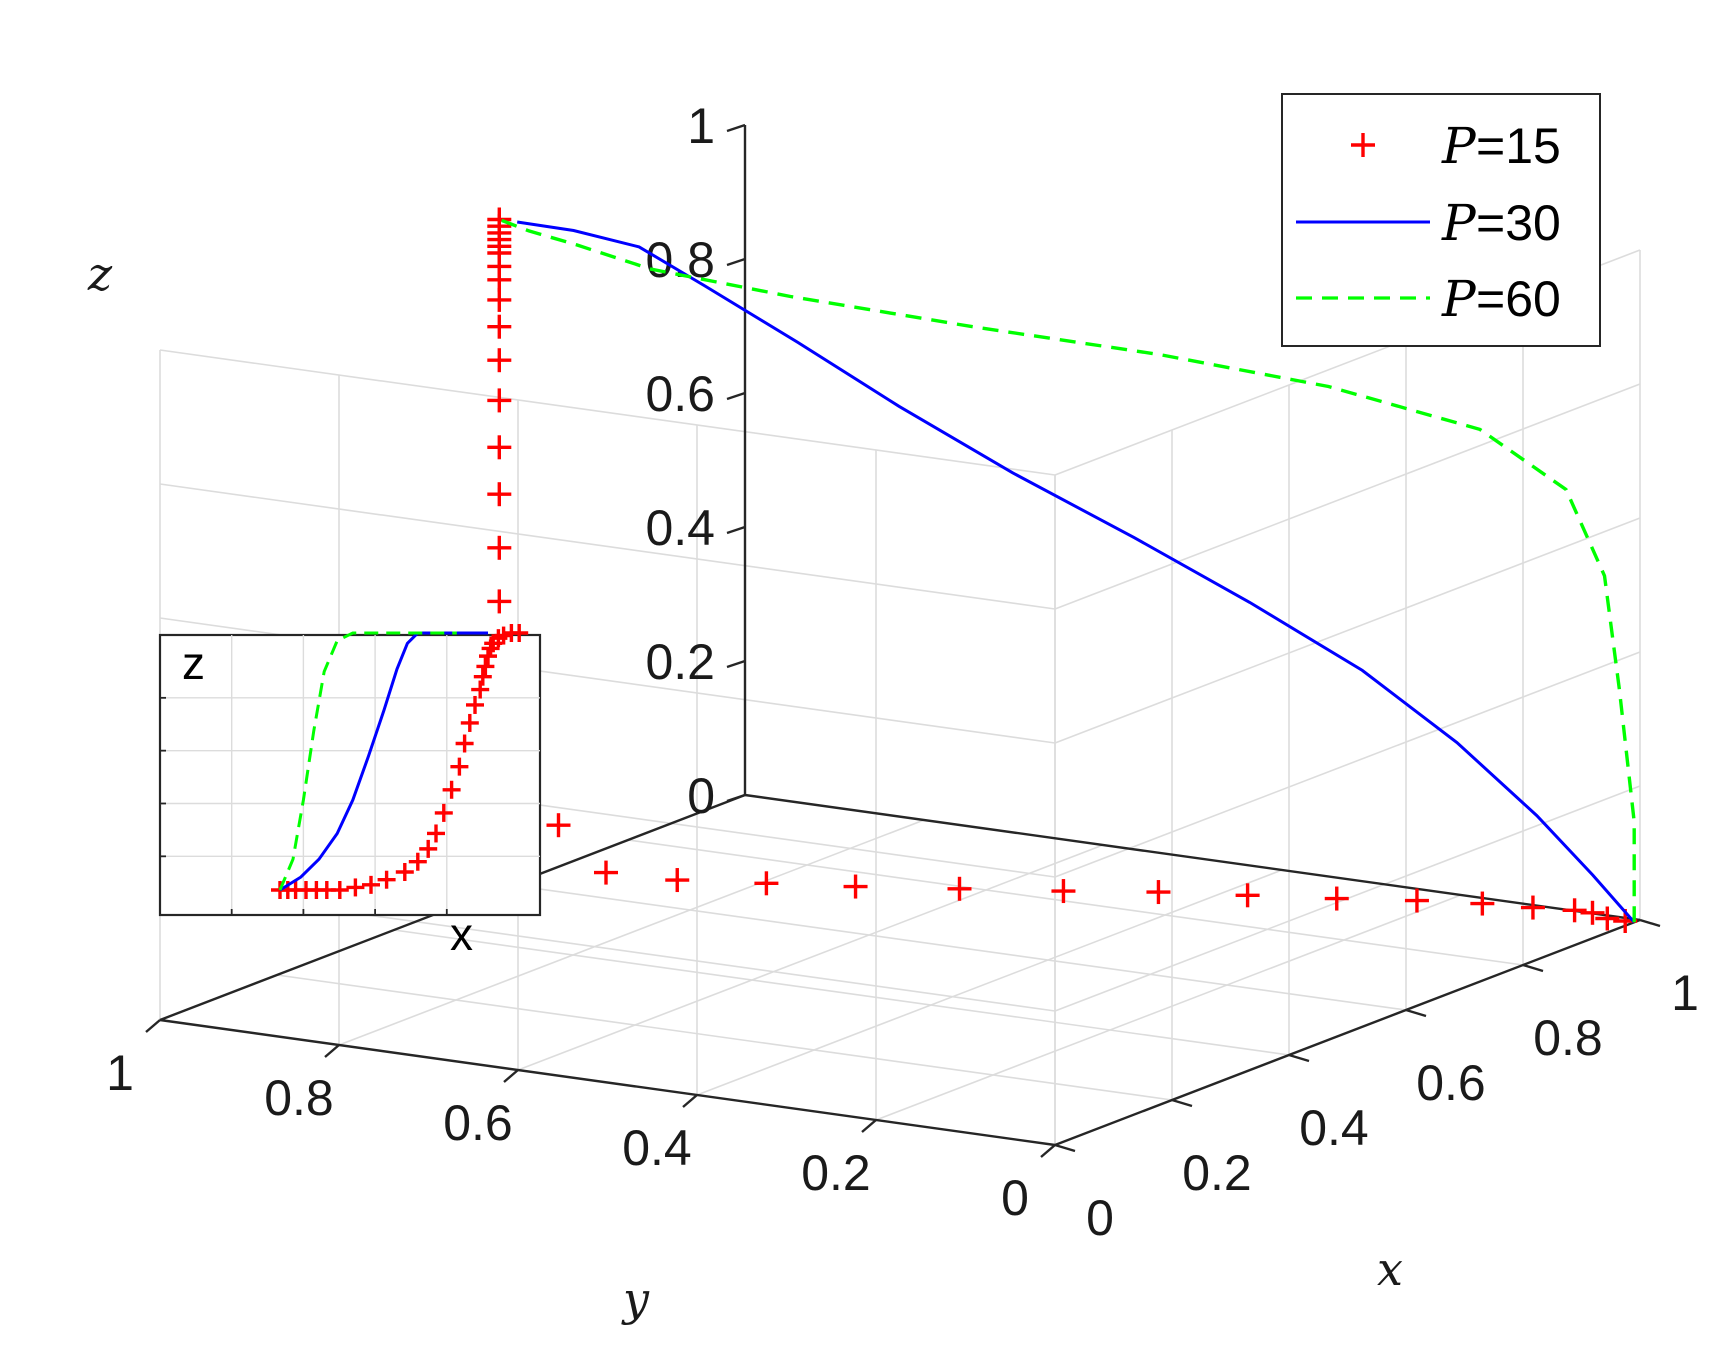  I want to click on inset-series, so click(400, 761).